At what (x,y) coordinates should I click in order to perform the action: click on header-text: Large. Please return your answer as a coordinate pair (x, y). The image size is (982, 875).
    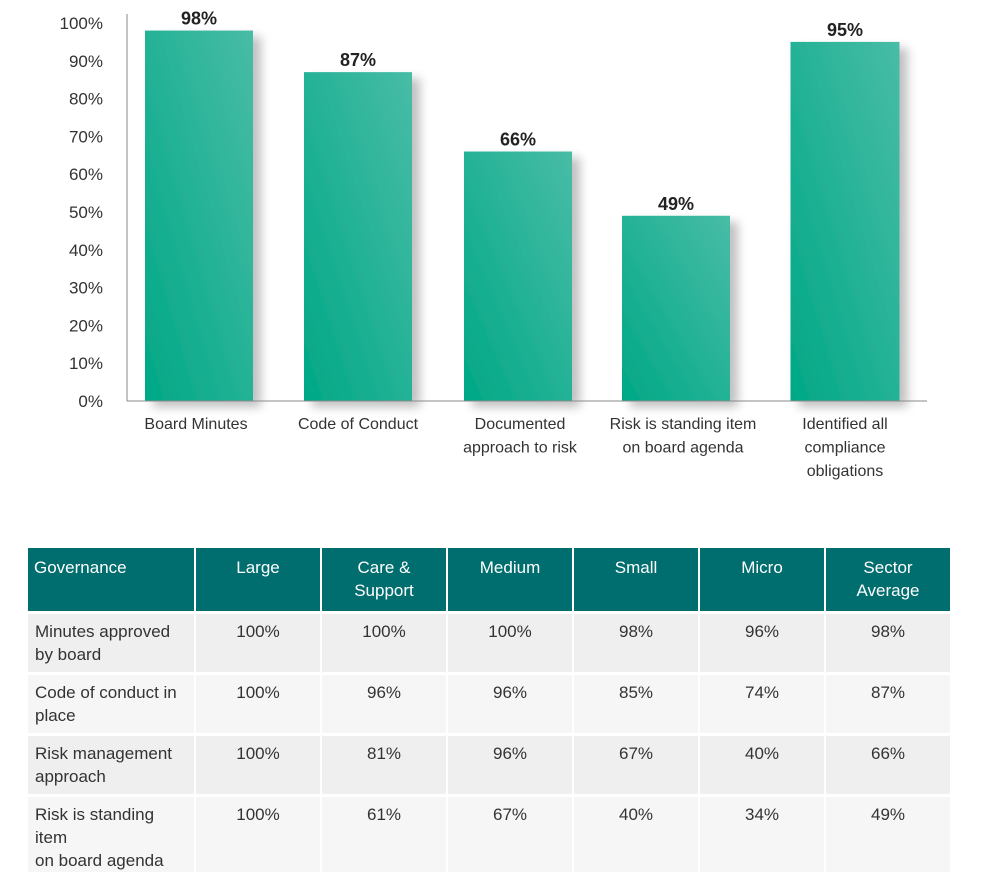
    Looking at the image, I should click on (258, 567).